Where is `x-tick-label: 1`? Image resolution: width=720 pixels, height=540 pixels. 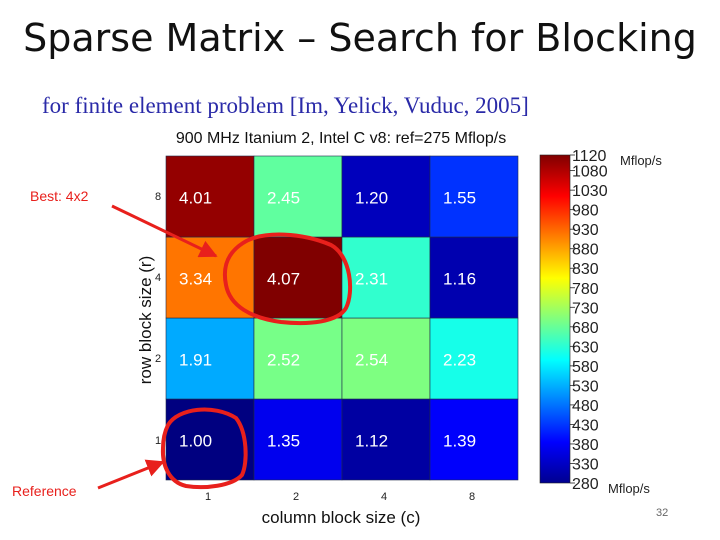
x-tick-label: 1 is located at coordinates (208, 497).